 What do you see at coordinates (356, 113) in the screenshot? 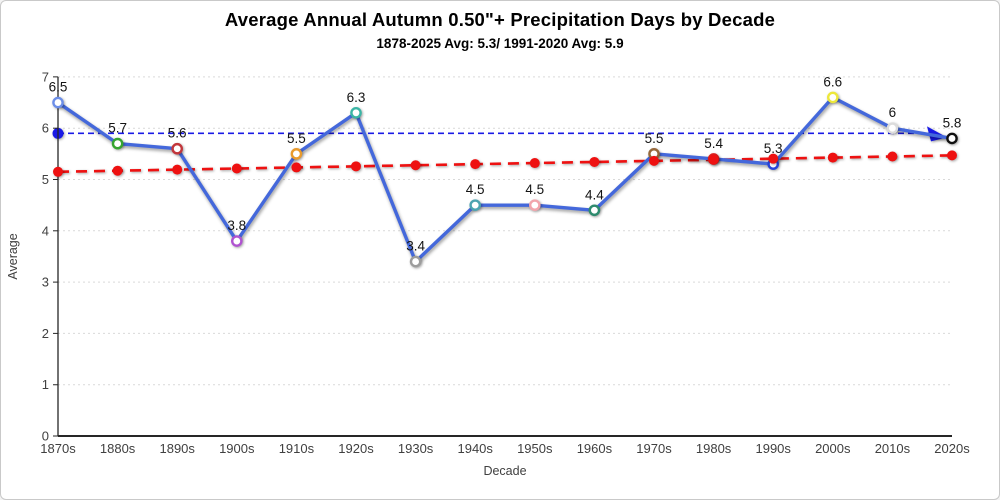
I see `data-point-marker-1920s` at bounding box center [356, 113].